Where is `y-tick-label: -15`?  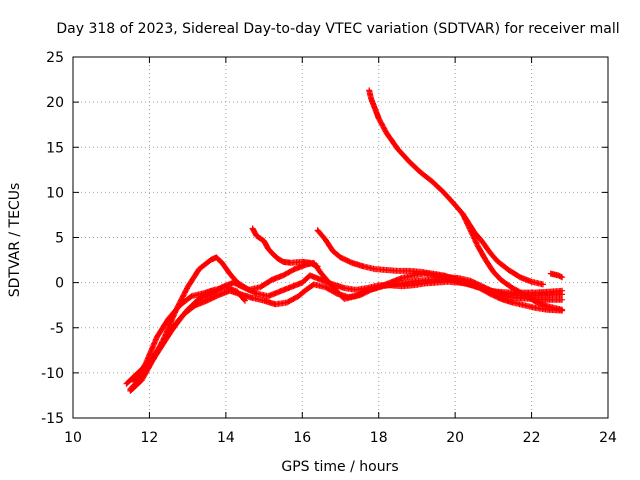 y-tick-label: -15 is located at coordinates (52, 419).